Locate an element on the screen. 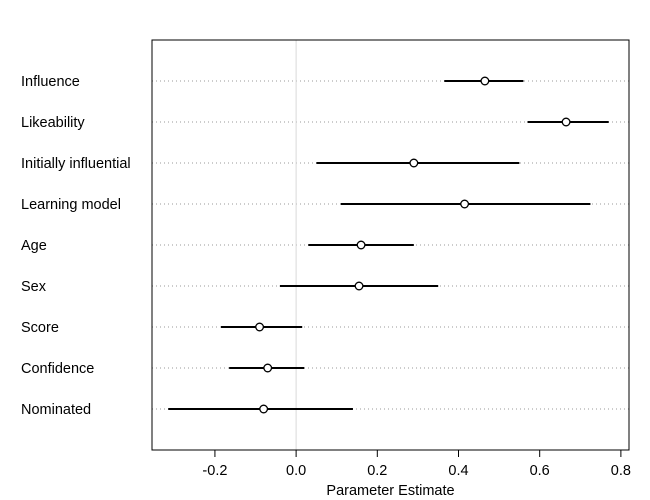  x-tick-label: 0.8 is located at coordinates (621, 471).